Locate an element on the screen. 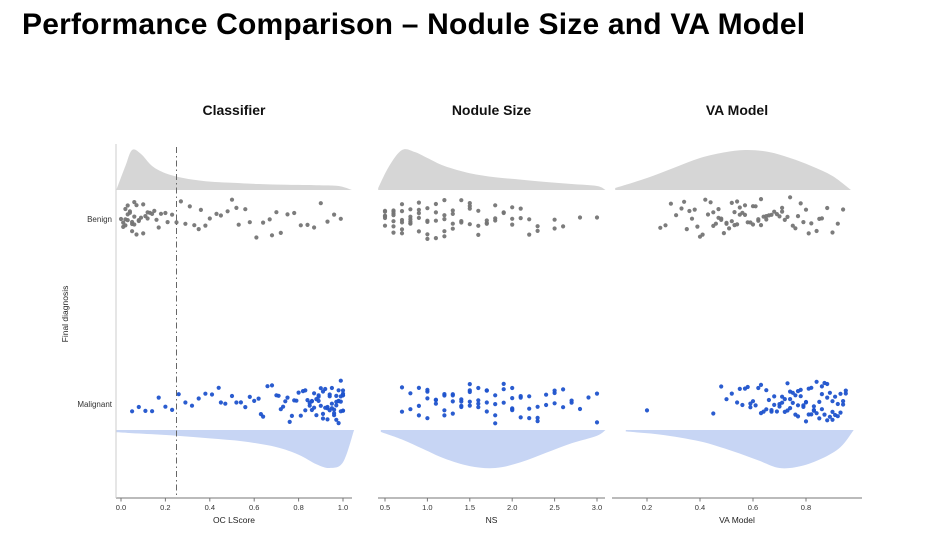 This screenshot has width=944, height=537. x-tick-label: 0.0 is located at coordinates (121, 507).